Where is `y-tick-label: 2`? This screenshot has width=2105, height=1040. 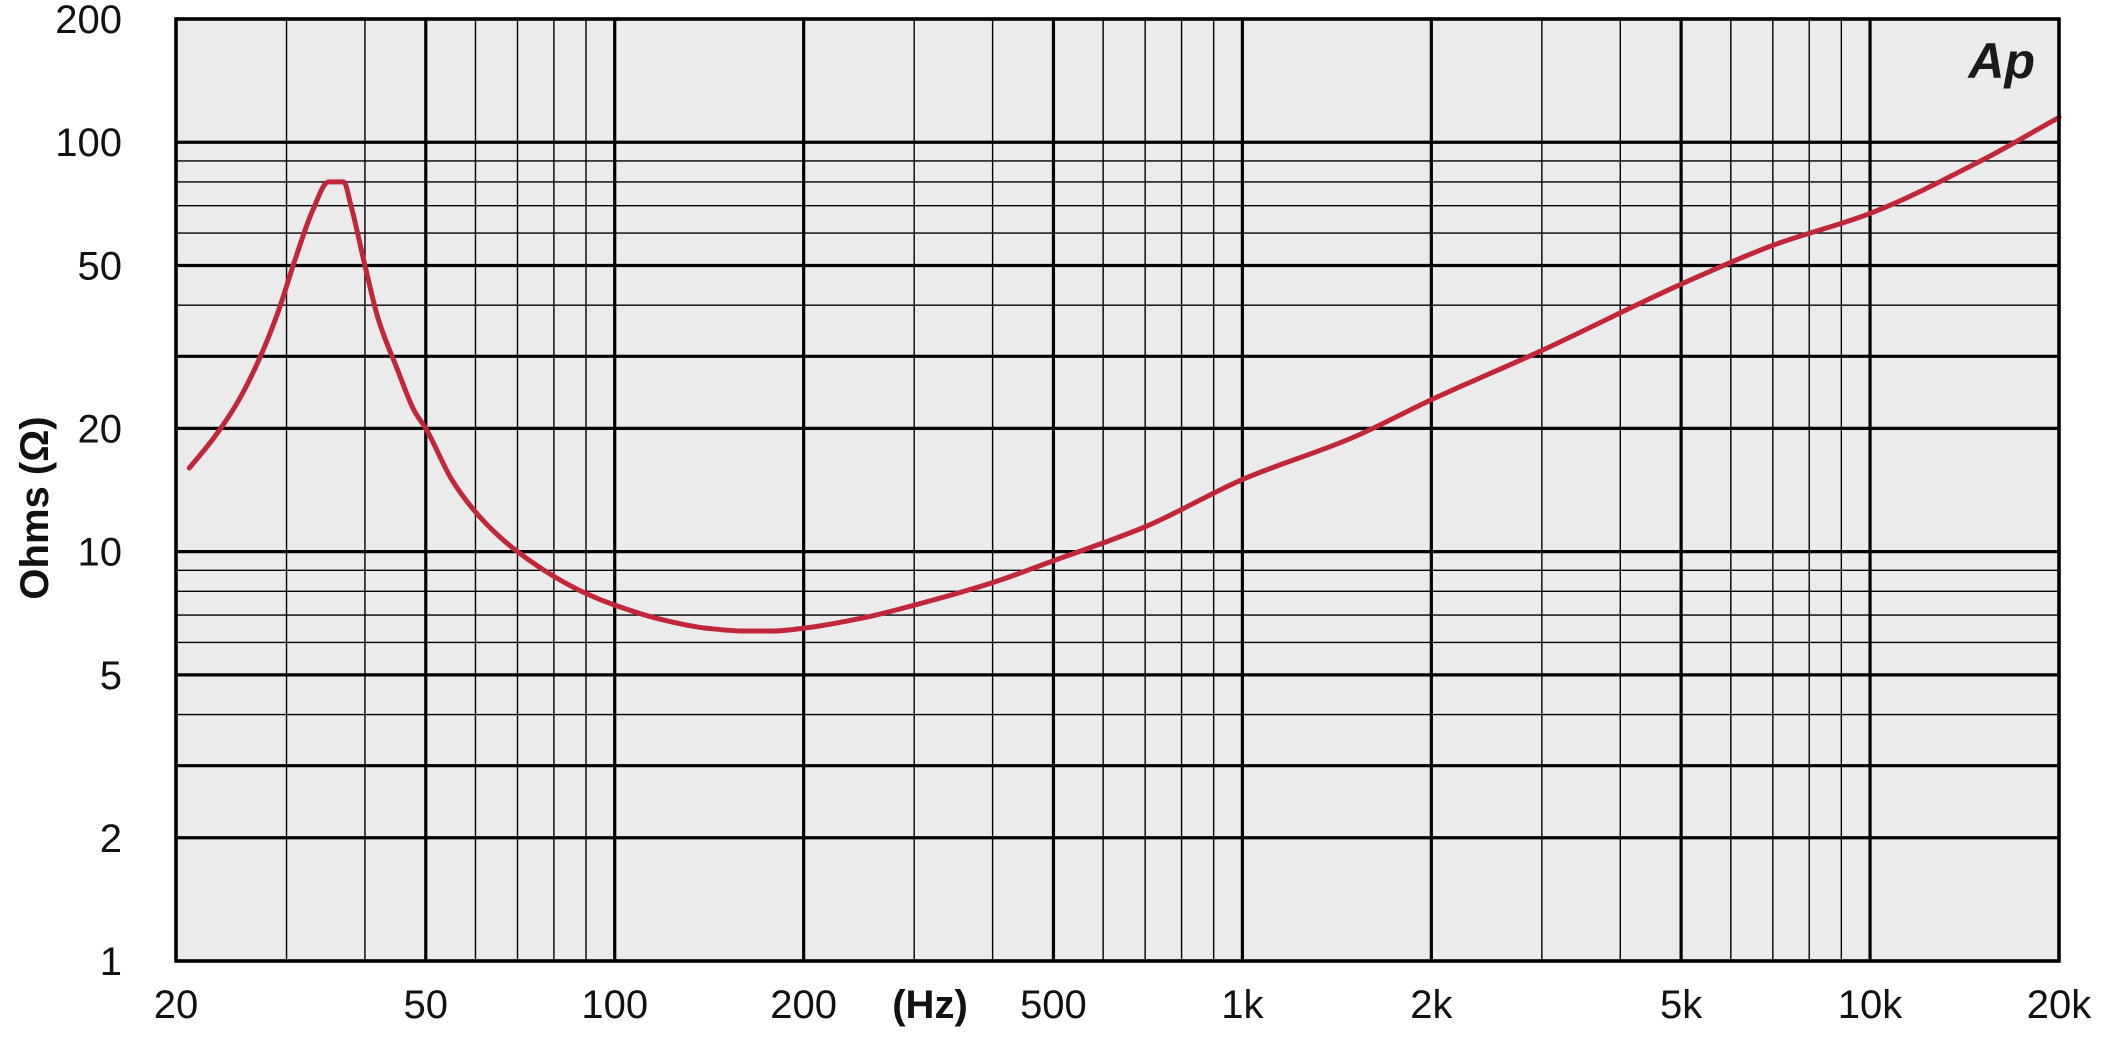
y-tick-label: 2 is located at coordinates (111, 839).